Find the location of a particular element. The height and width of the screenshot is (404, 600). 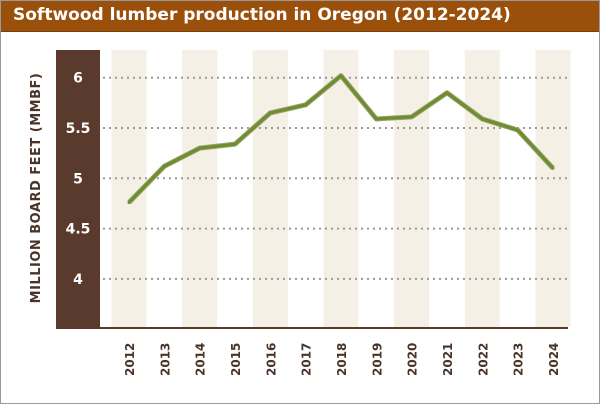

y-axis-label: MILLION BOARD FEET (MMBF) is located at coordinates (36, 188).